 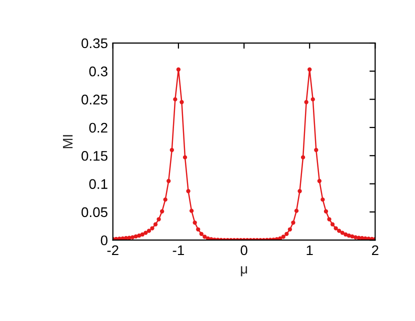 What do you see at coordinates (67, 141) in the screenshot?
I see `y-axis-title: MI` at bounding box center [67, 141].